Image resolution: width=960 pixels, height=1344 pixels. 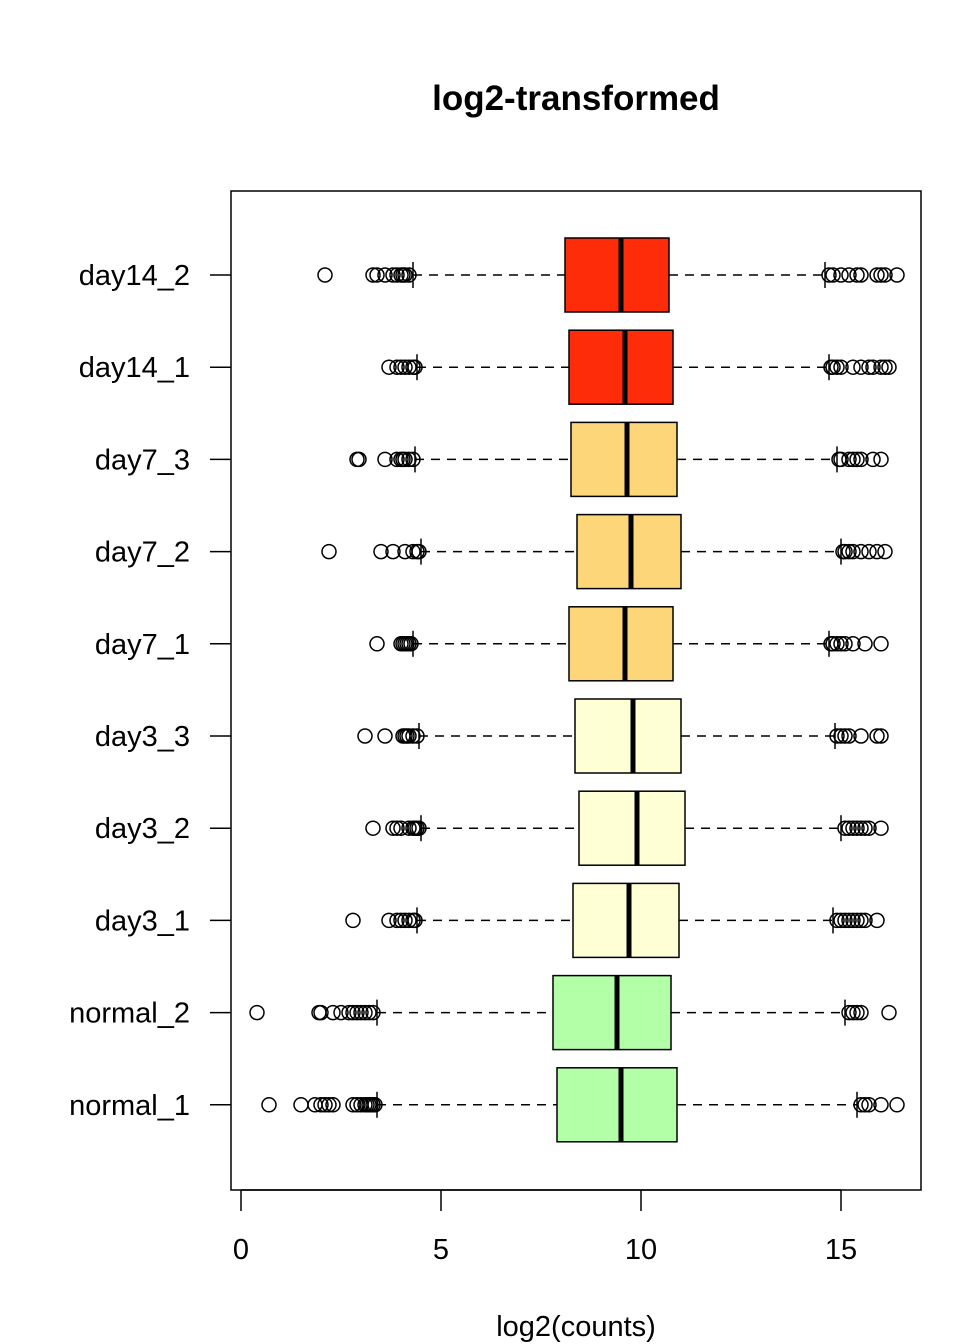 What do you see at coordinates (142, 737) in the screenshot?
I see `y-tick-label: day3_3` at bounding box center [142, 737].